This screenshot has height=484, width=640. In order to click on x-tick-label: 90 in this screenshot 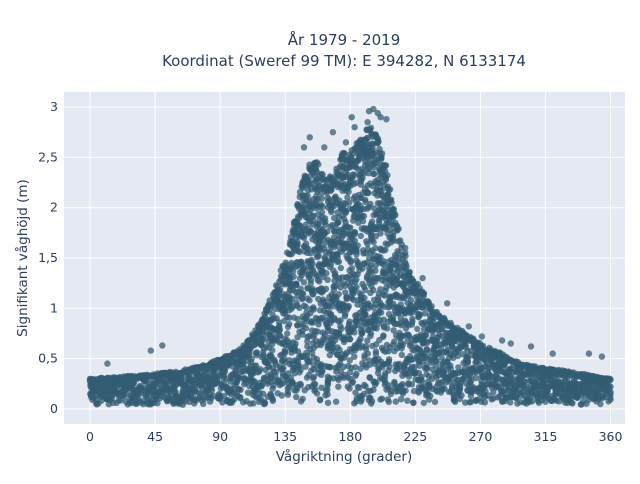, I will do `click(220, 436)`.